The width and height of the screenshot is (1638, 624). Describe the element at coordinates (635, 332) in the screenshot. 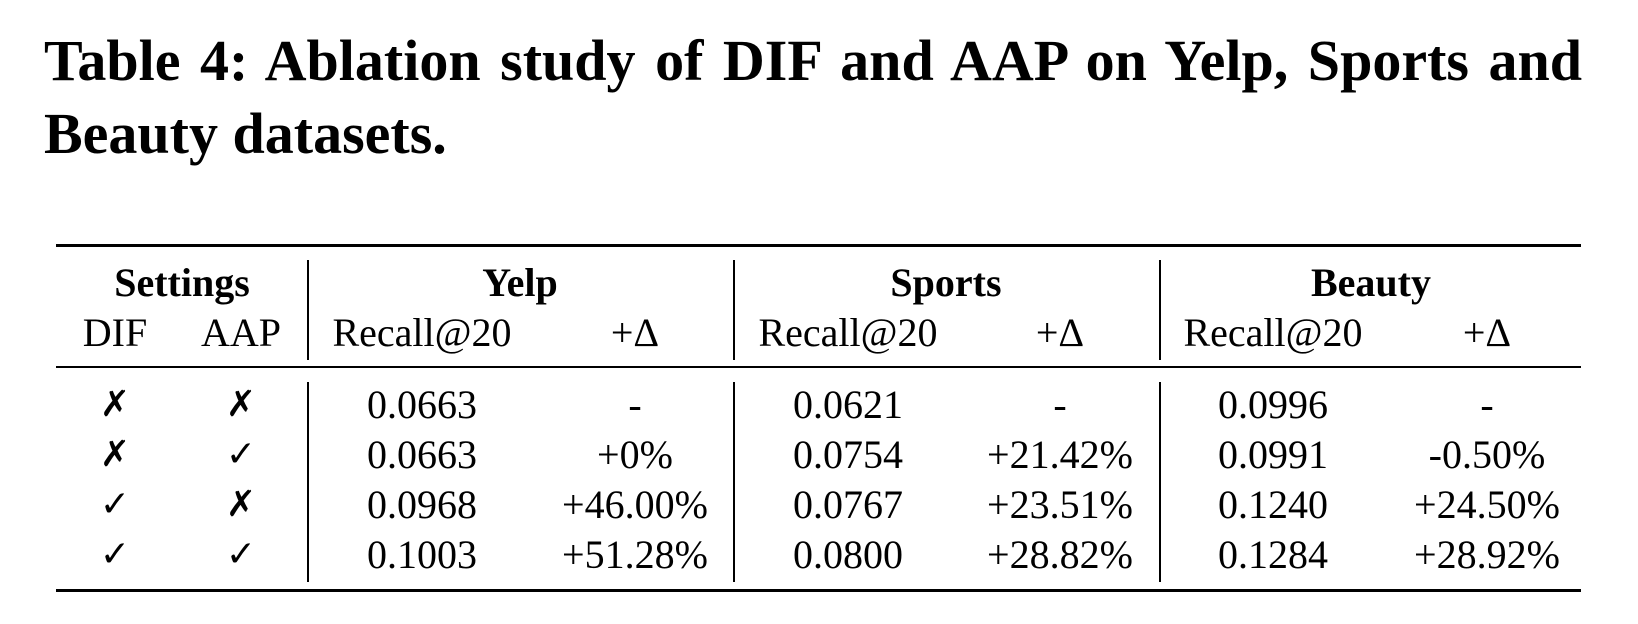

I see `subheader-yelp-delta: +Δ` at that location.